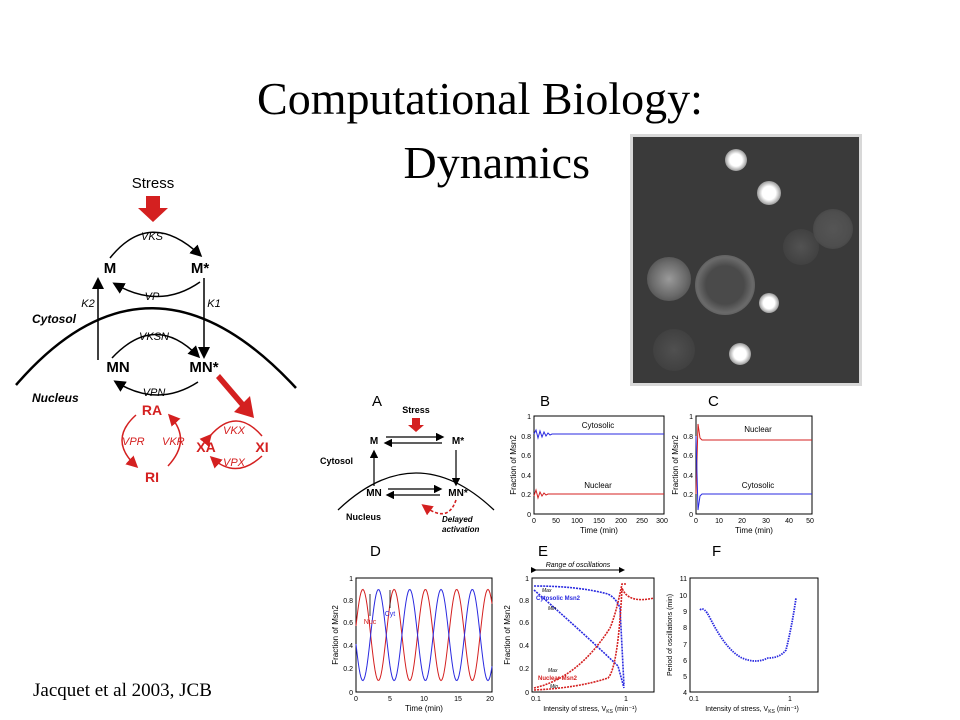 The image size is (960, 720). What do you see at coordinates (117, 367) in the screenshot?
I see `mn-label: MN` at bounding box center [117, 367].